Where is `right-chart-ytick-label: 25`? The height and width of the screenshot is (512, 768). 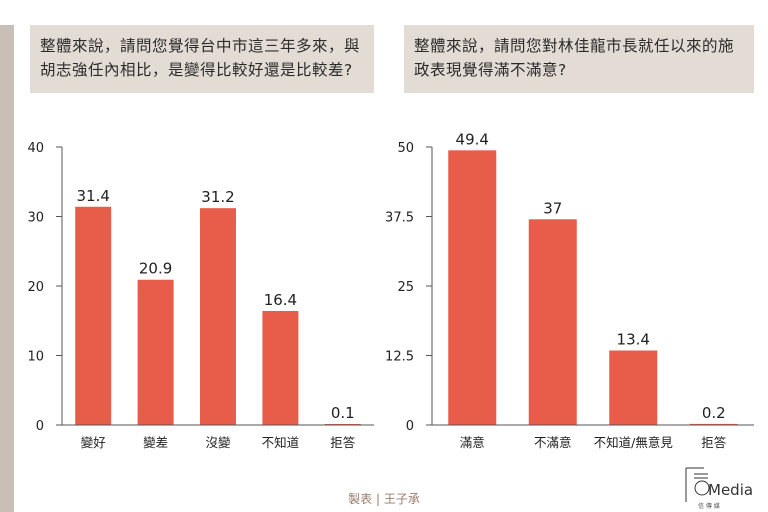
right-chart-ytick-label: 25 is located at coordinates (405, 287).